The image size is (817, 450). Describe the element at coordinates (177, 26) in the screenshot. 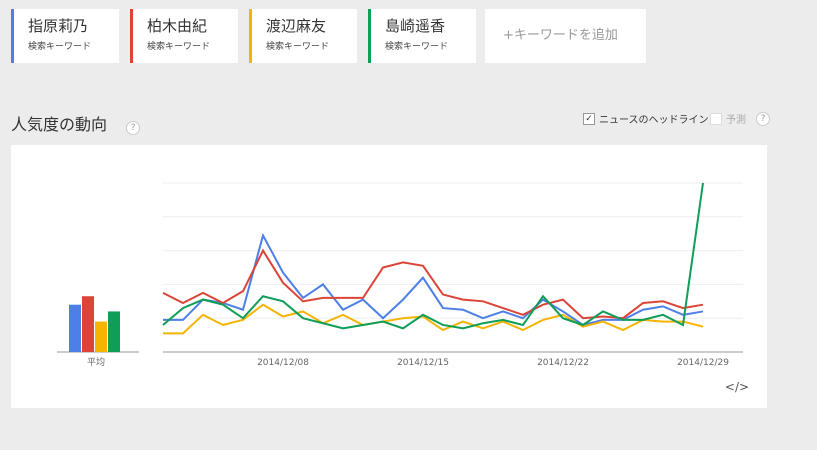

I see `keyword-term: 柏木由紀` at that location.